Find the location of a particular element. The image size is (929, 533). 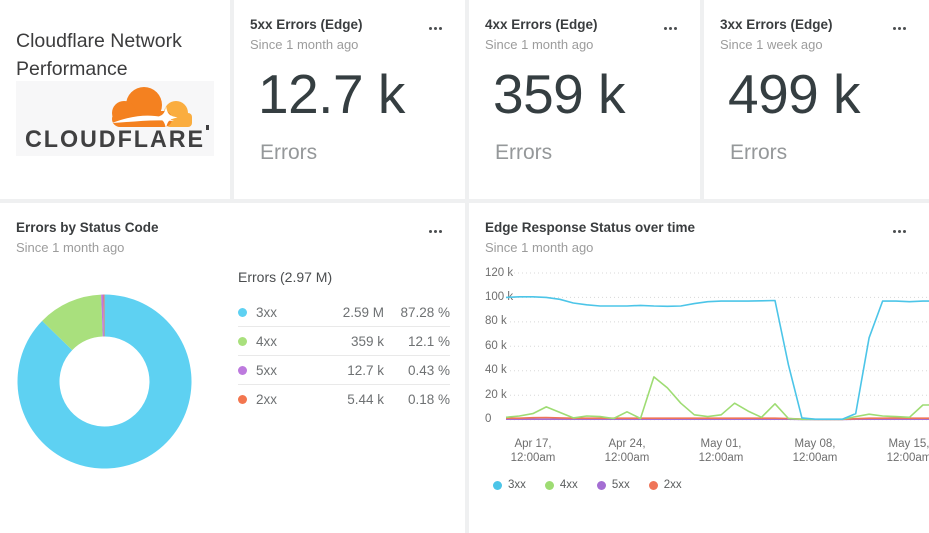

series-percent: 87.28 % is located at coordinates (417, 312).